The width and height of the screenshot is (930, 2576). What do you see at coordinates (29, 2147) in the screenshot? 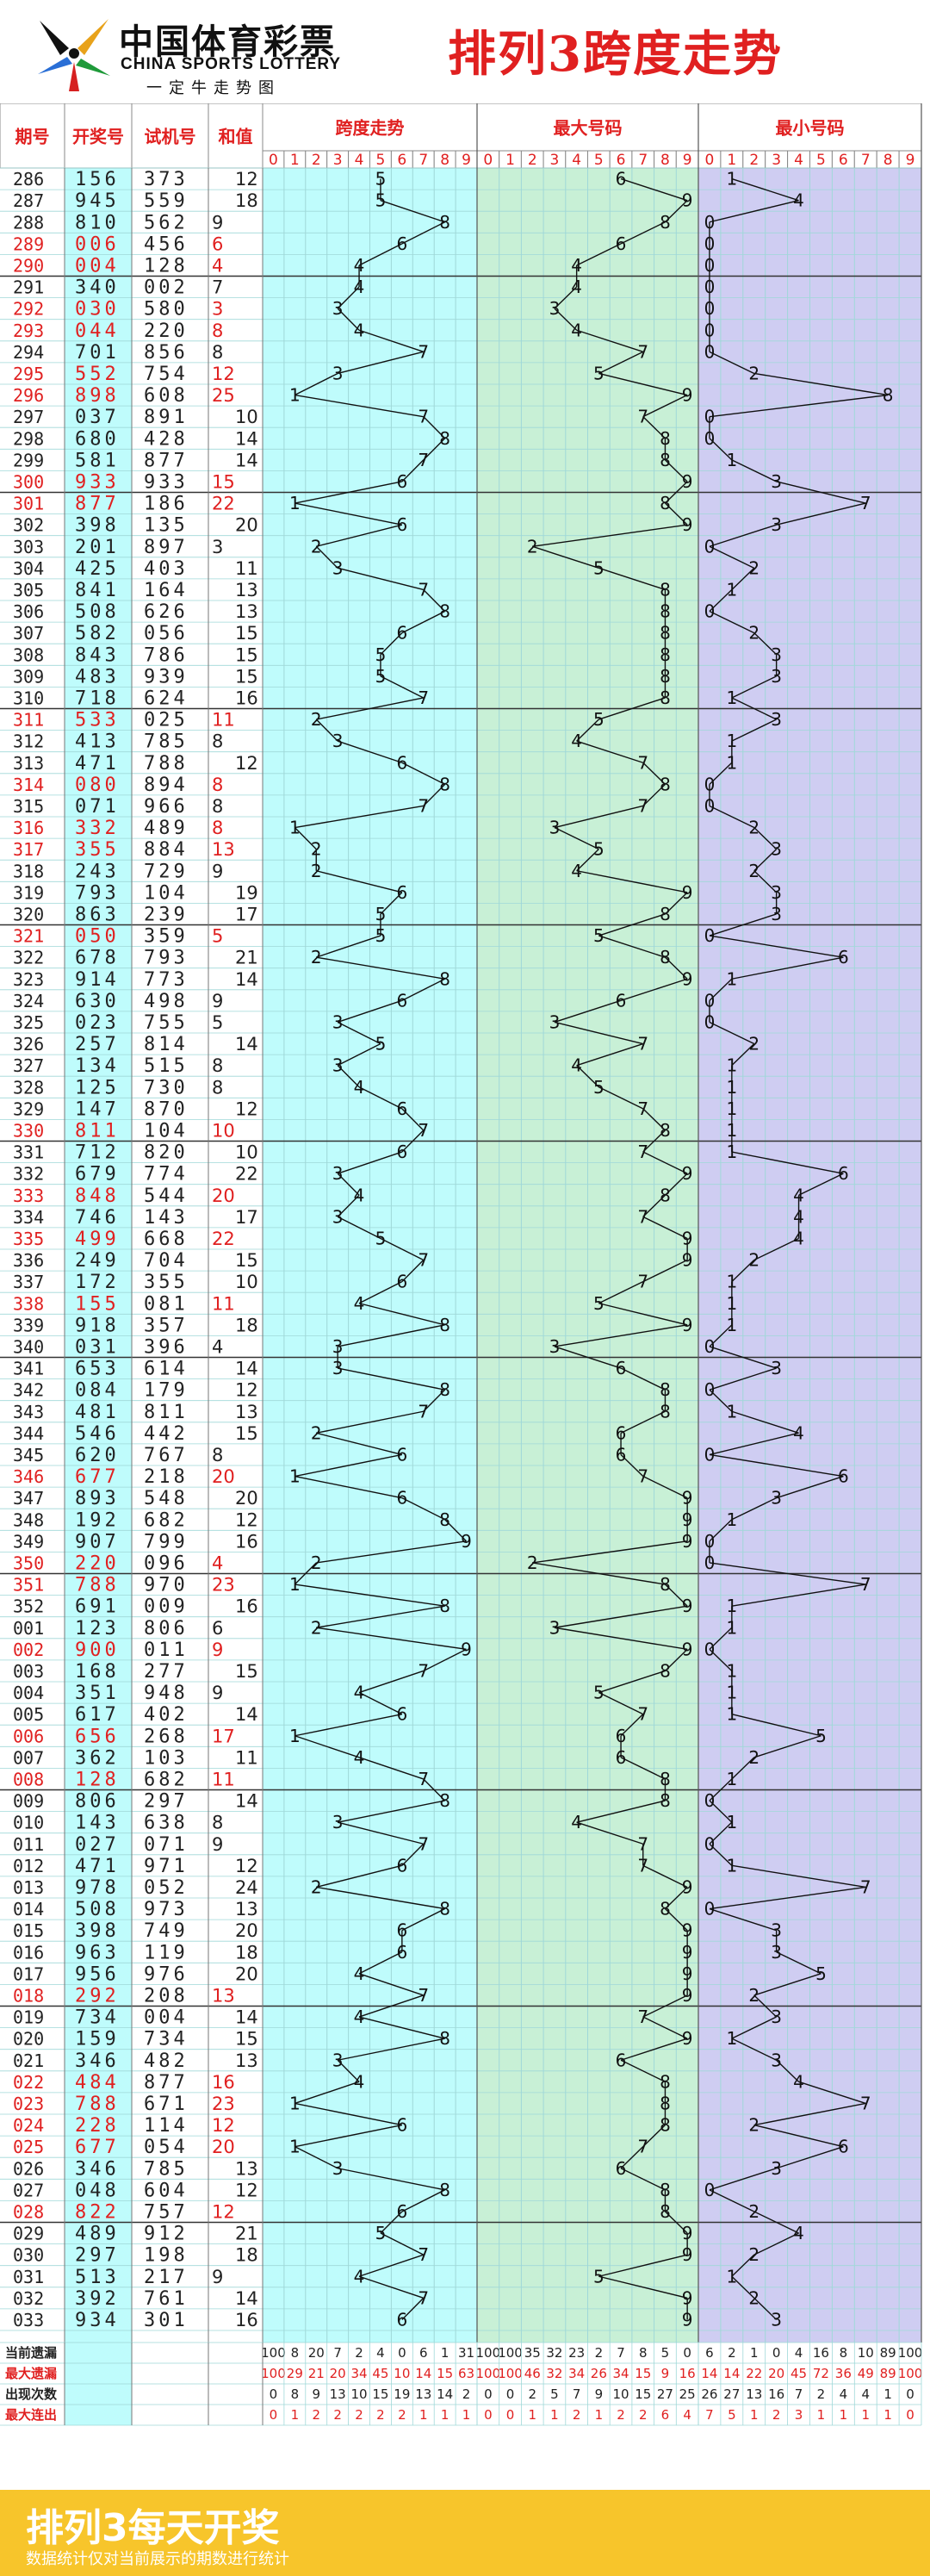
I see `issue-number: 025` at bounding box center [29, 2147].